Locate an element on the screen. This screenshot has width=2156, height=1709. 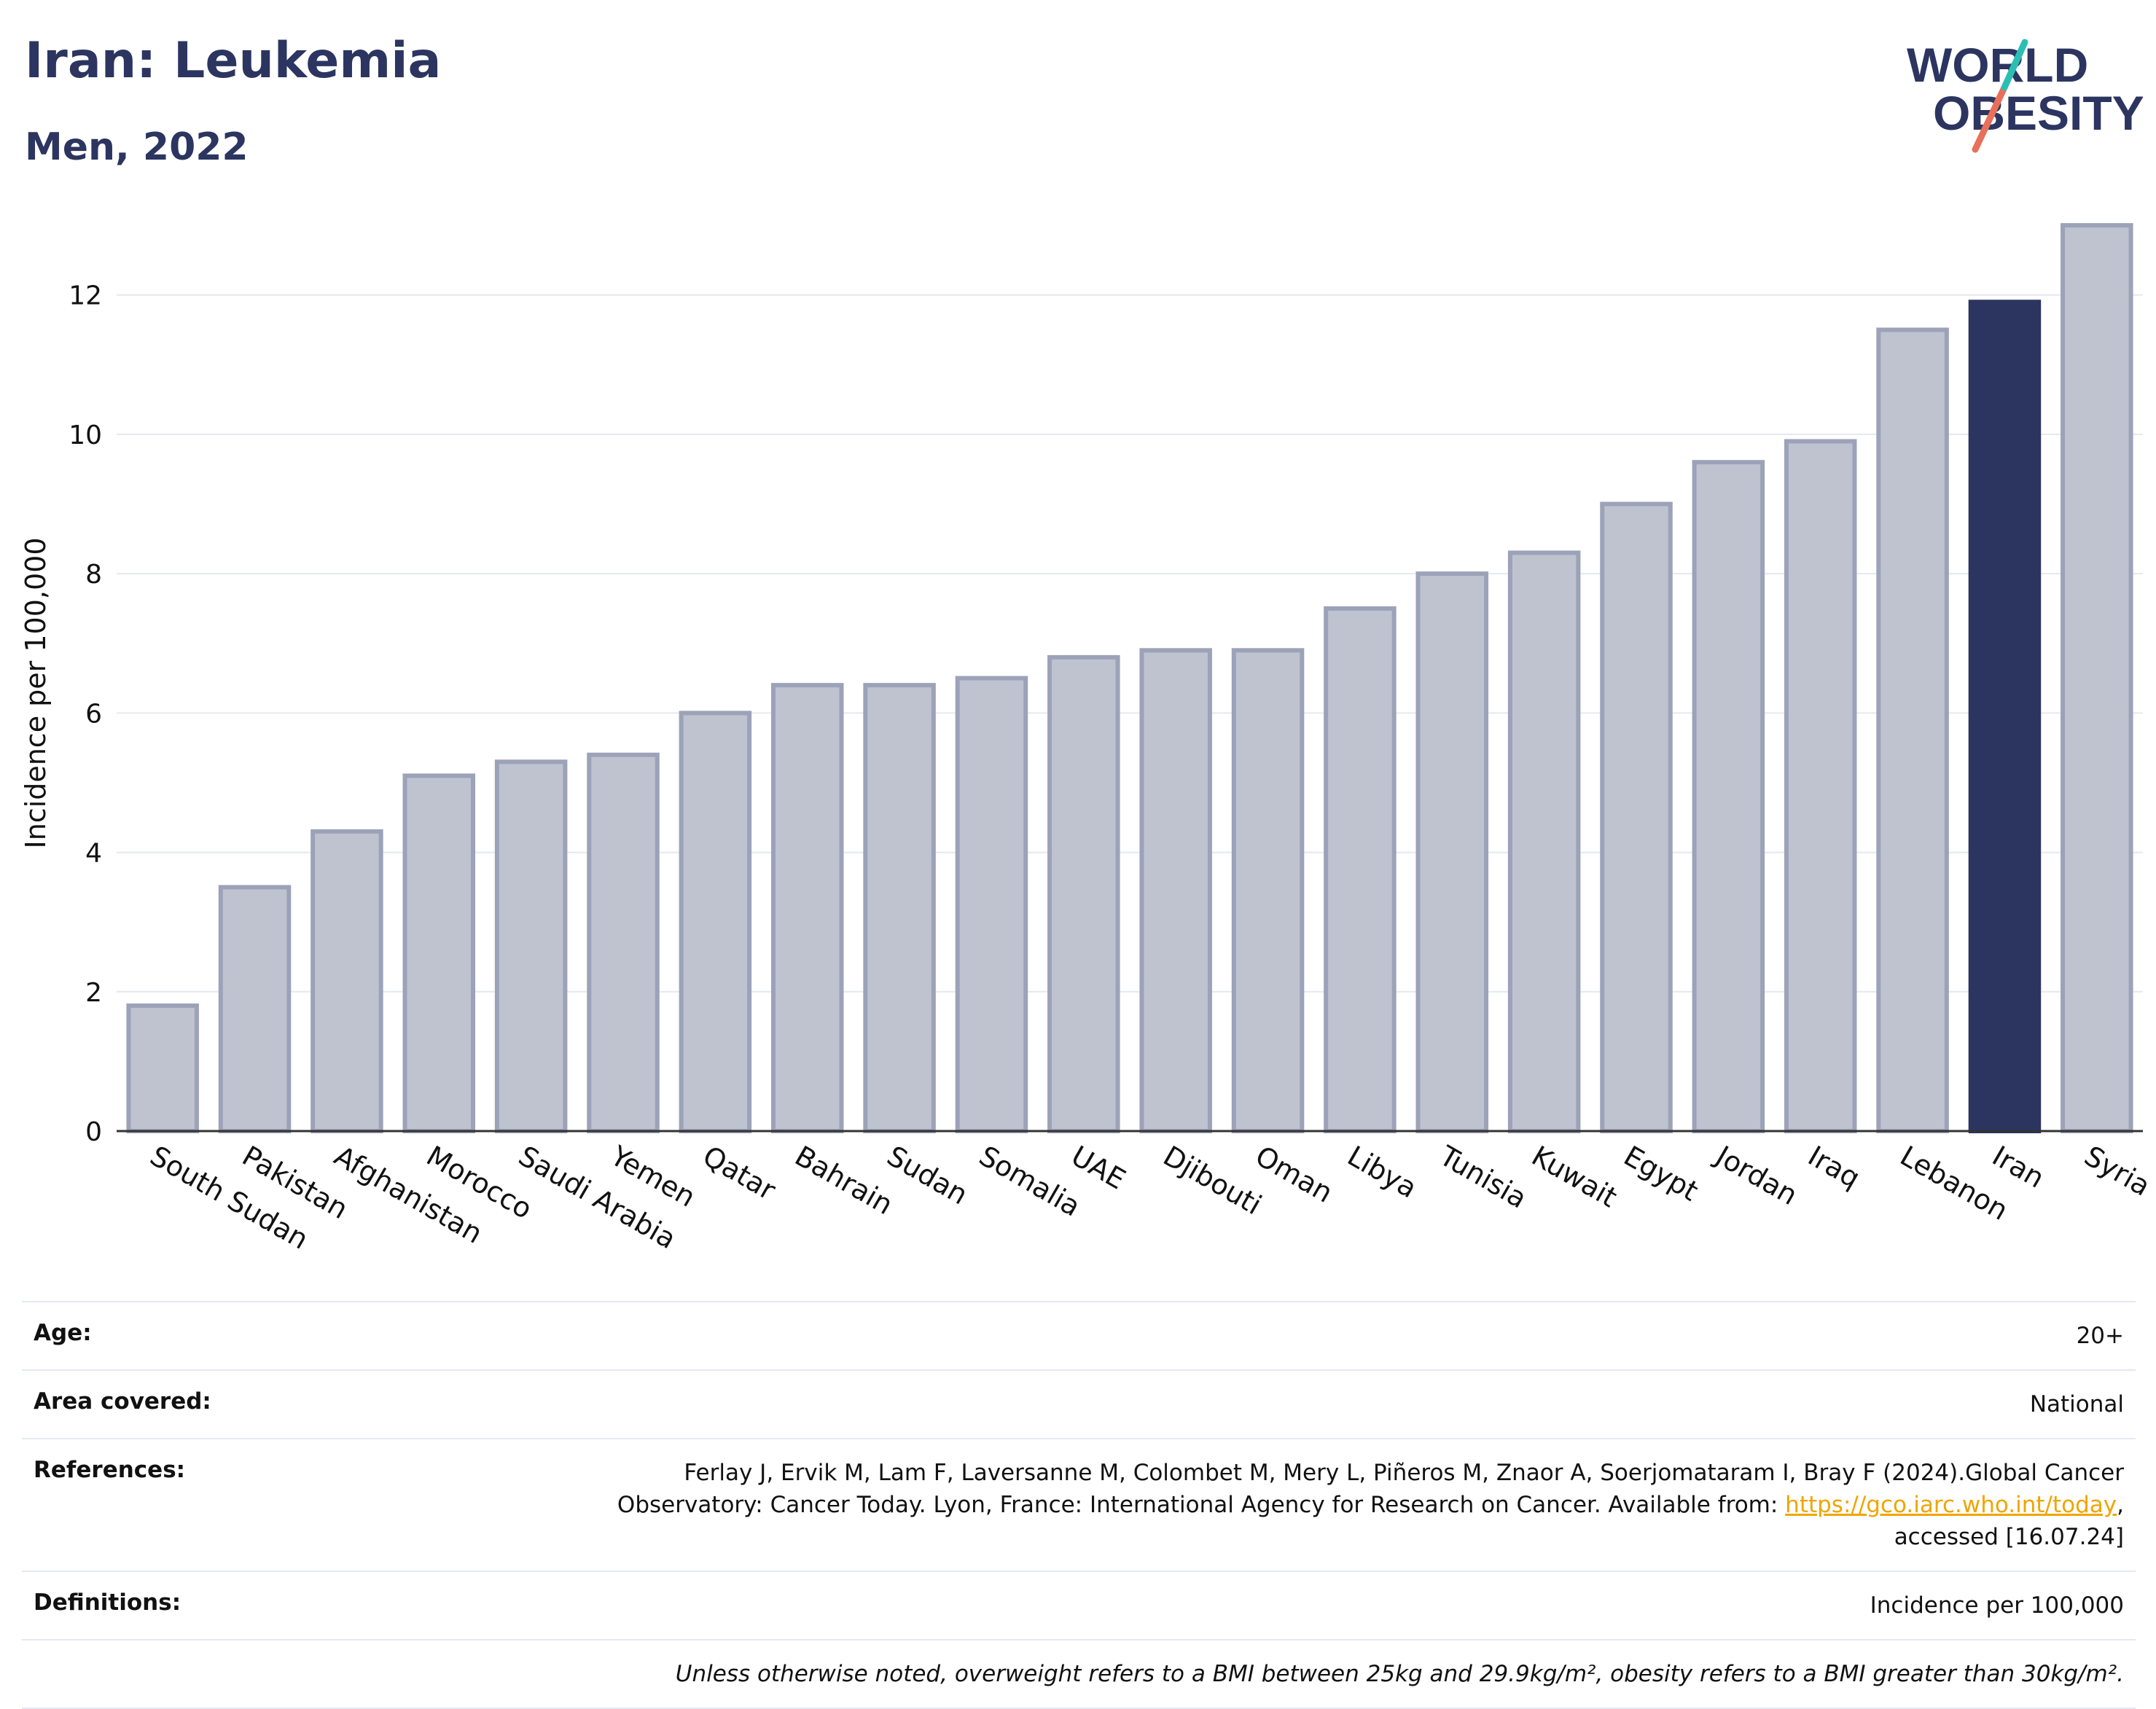
x-tick-label: Iran is located at coordinates (2019, 1167).